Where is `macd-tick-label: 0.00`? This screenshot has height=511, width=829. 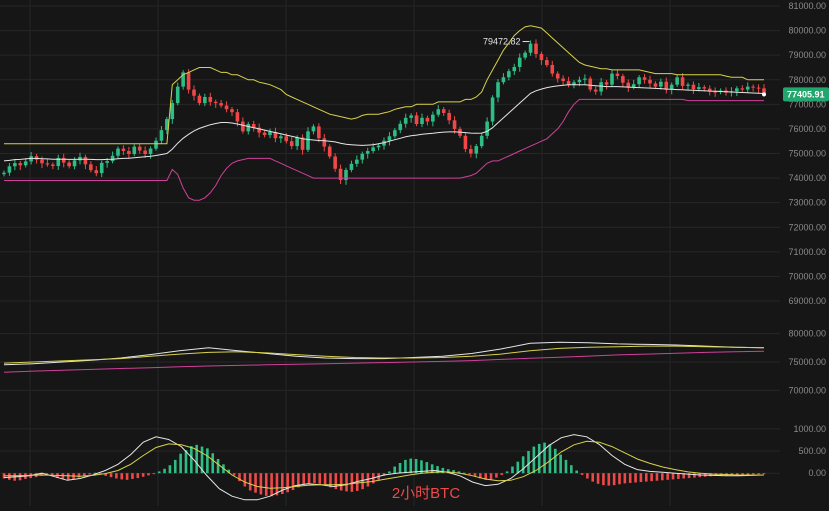
macd-tick-label: 0.00 is located at coordinates (817, 473).